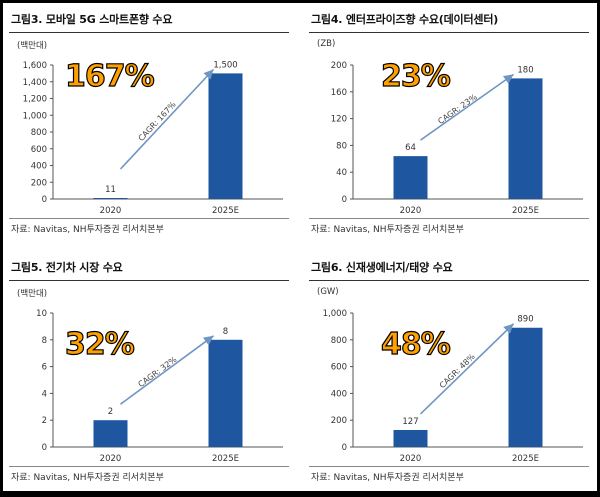 The width and height of the screenshot is (600, 497). Describe the element at coordinates (410, 148) in the screenshot. I see `data-label: 64` at that location.